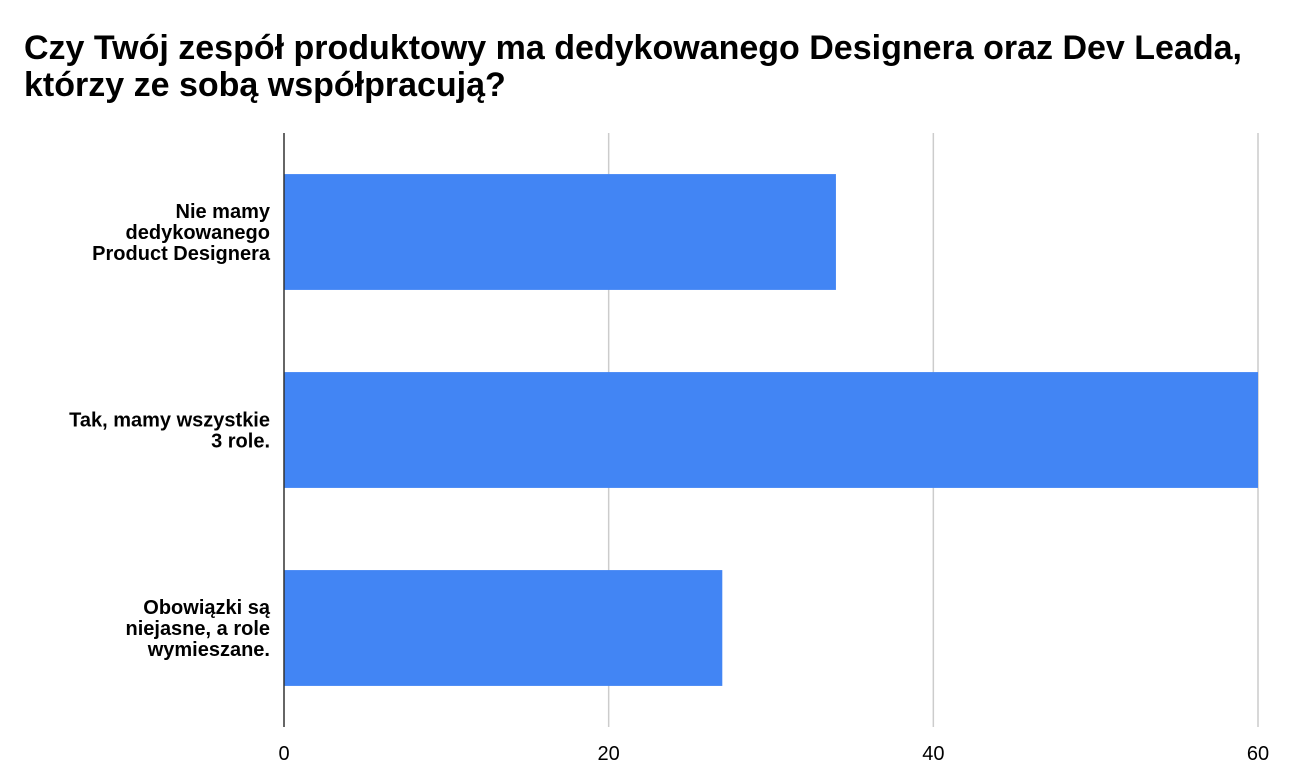 The height and width of the screenshot is (782, 1292). Describe the element at coordinates (283, 754) in the screenshot. I see `x-tick-label: 0` at that location.